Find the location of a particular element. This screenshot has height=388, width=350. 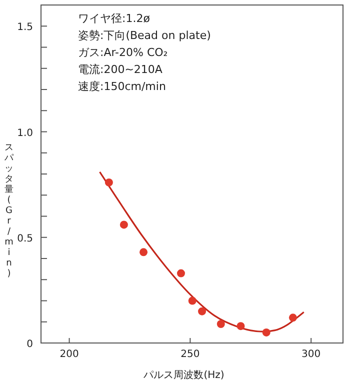

annotation: ガス:Ar-20% CO₂ is located at coordinates (123, 52).